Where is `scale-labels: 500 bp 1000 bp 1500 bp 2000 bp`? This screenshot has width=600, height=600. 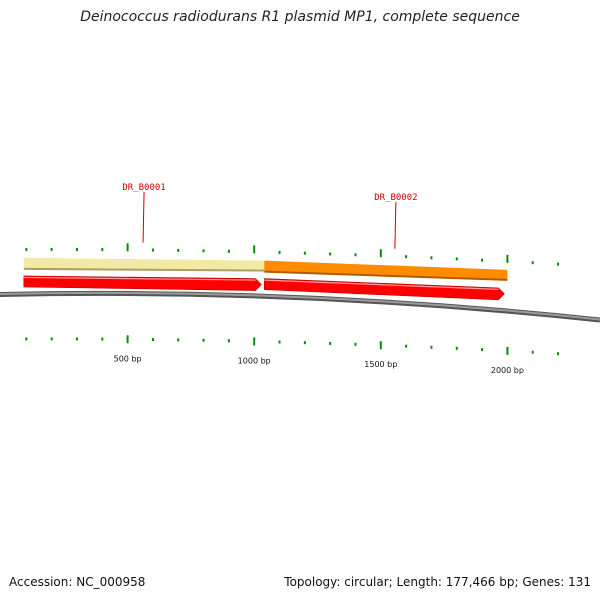
scale-labels: 500 bp 1000 bp 1500 bp 2000 bp is located at coordinates (319, 364).